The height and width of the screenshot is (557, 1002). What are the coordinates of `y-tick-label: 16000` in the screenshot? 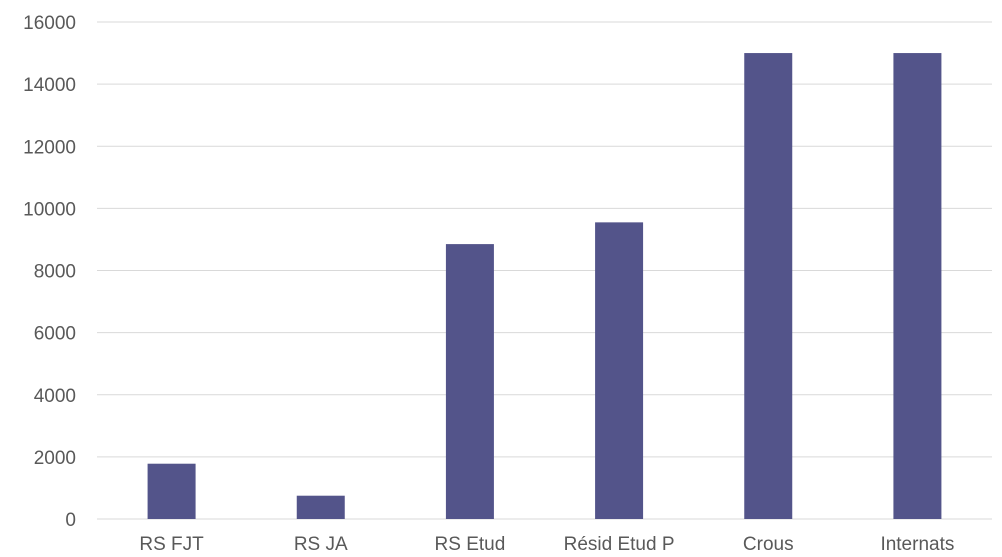 It's located at (49, 23).